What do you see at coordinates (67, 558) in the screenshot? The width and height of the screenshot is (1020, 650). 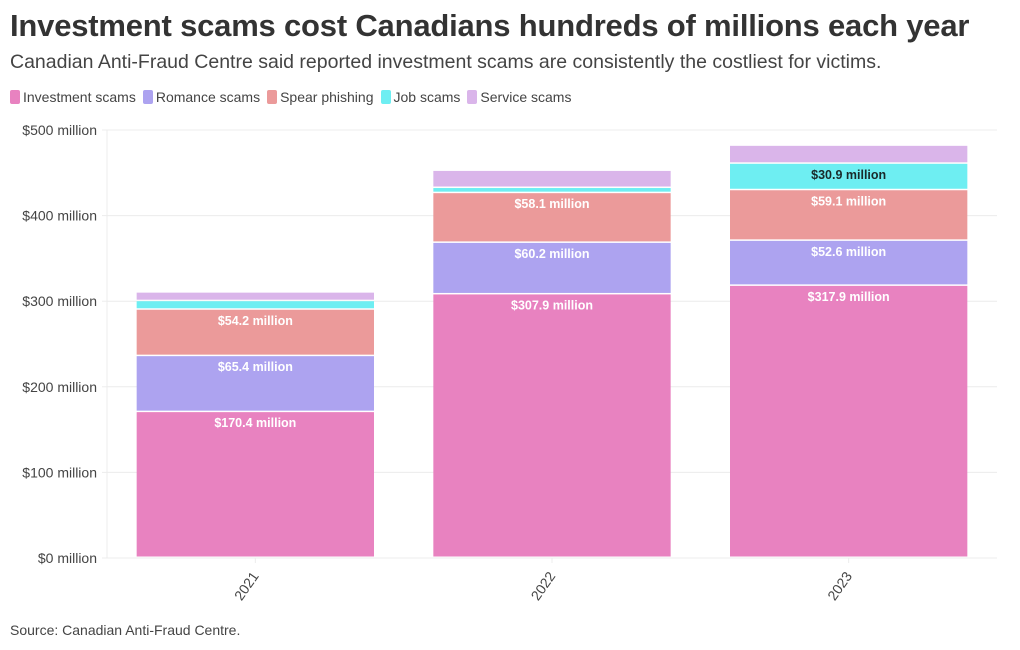 I see `y-tick-label: $0 million` at bounding box center [67, 558].